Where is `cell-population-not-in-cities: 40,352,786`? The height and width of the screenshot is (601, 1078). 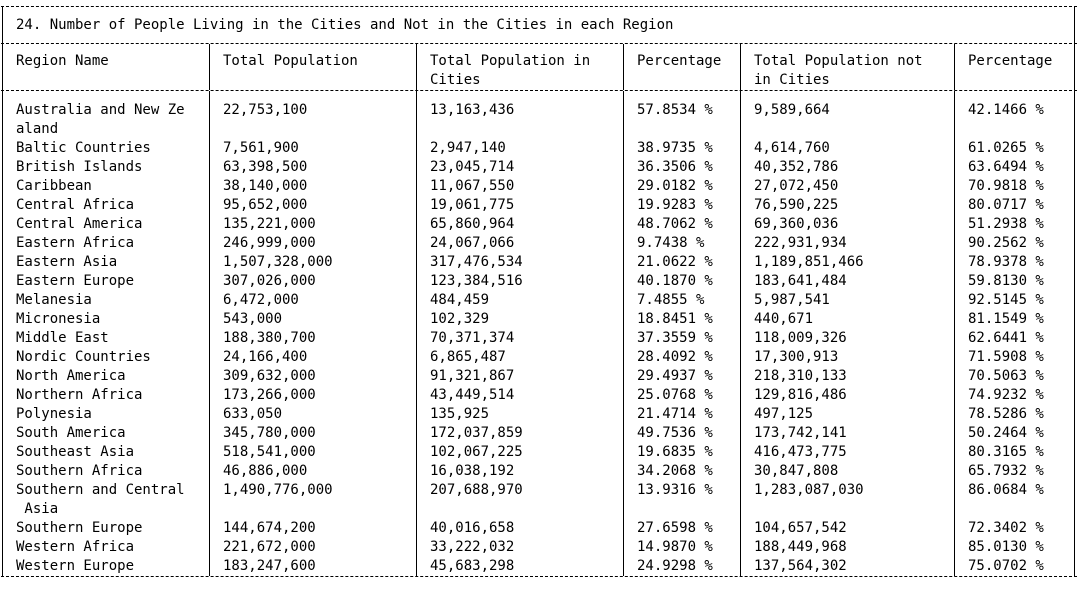
cell-population-not-in-cities: 40,352,786 is located at coordinates (796, 167).